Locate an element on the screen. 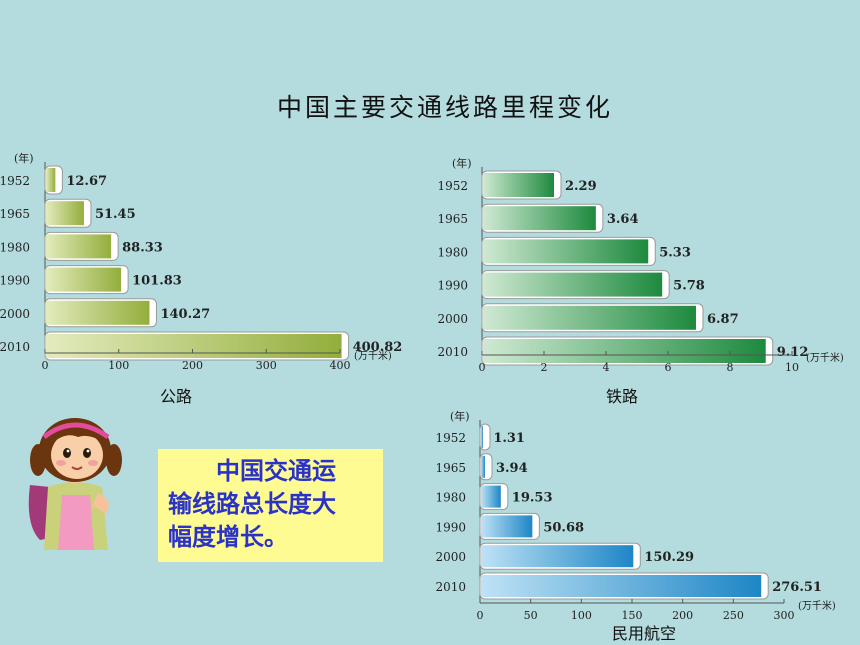  value-label: 3.64 is located at coordinates (623, 219).